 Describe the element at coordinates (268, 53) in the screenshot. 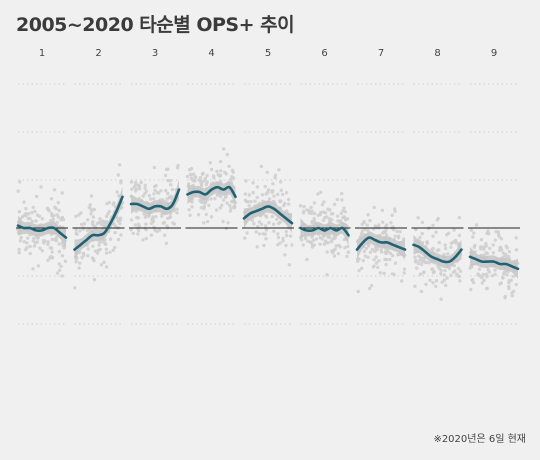

I see `facet-label-5: 5` at that location.